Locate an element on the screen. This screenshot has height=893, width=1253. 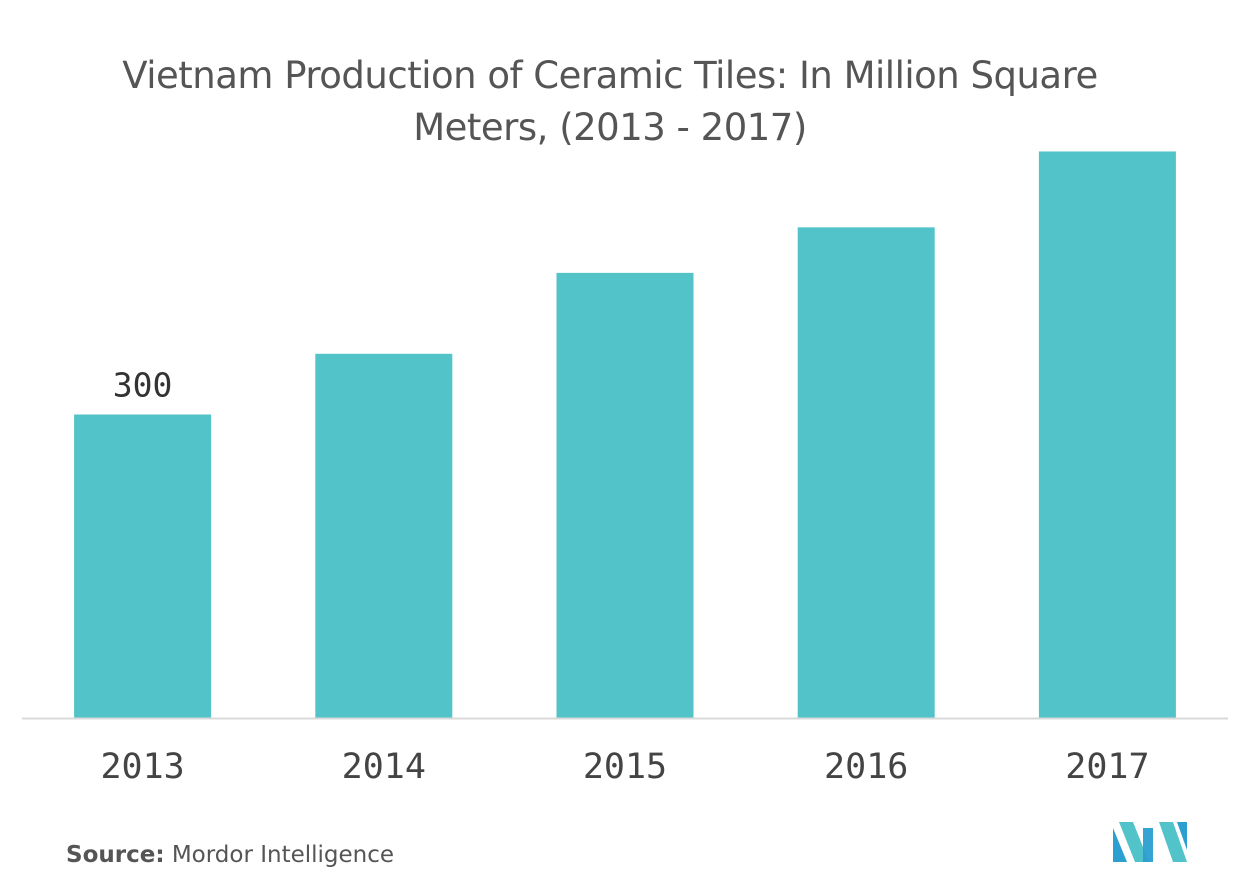
bar-2013 is located at coordinates (143, 566).